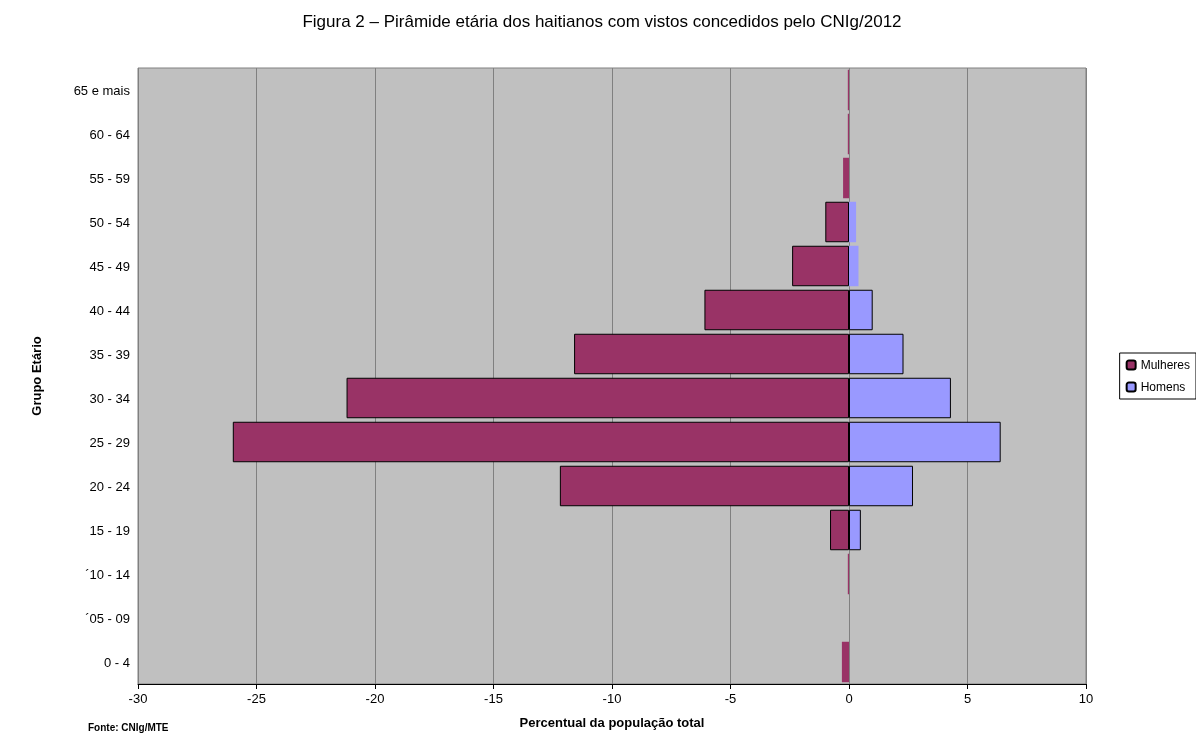 This screenshot has width=1204, height=752. Describe the element at coordinates (109, 310) in the screenshot. I see `y-tick-label: 40 - 44` at that location.